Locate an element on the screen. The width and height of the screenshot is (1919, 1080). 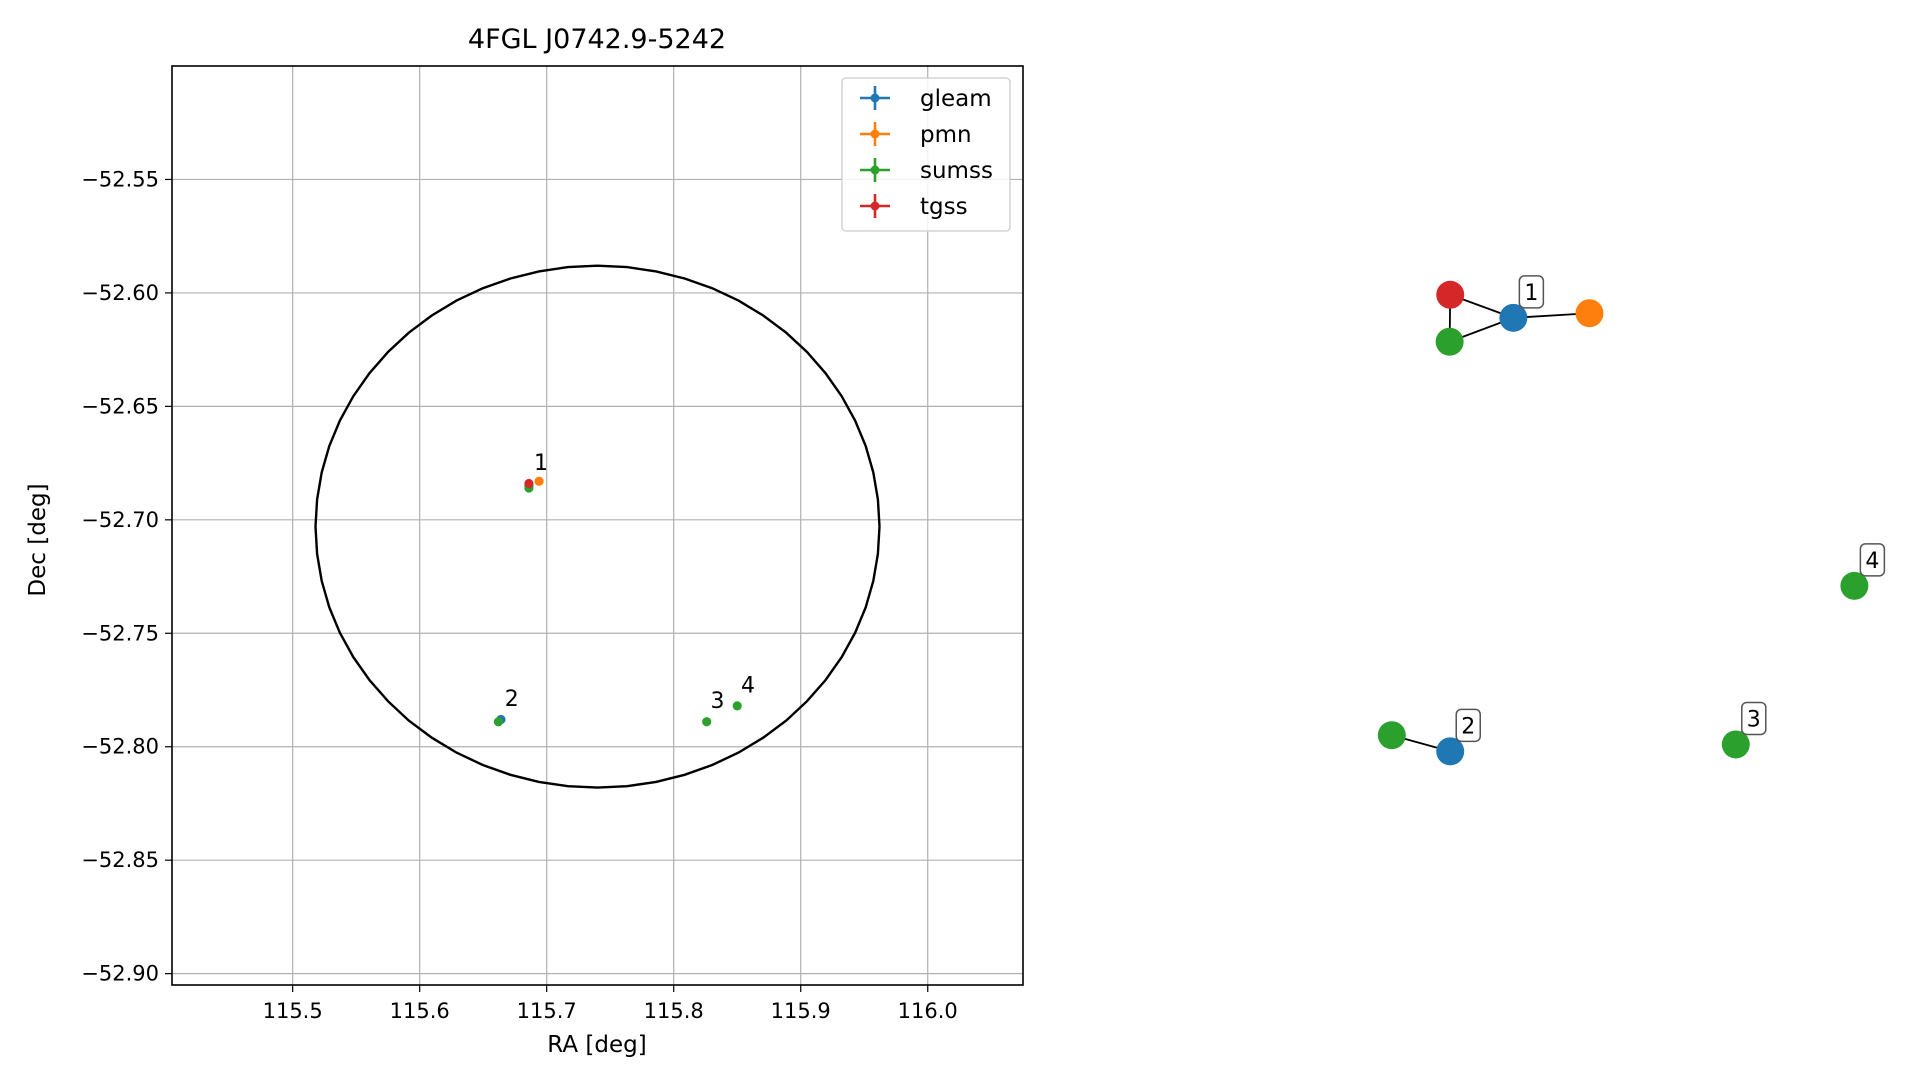
tgss-point is located at coordinates (529, 483).